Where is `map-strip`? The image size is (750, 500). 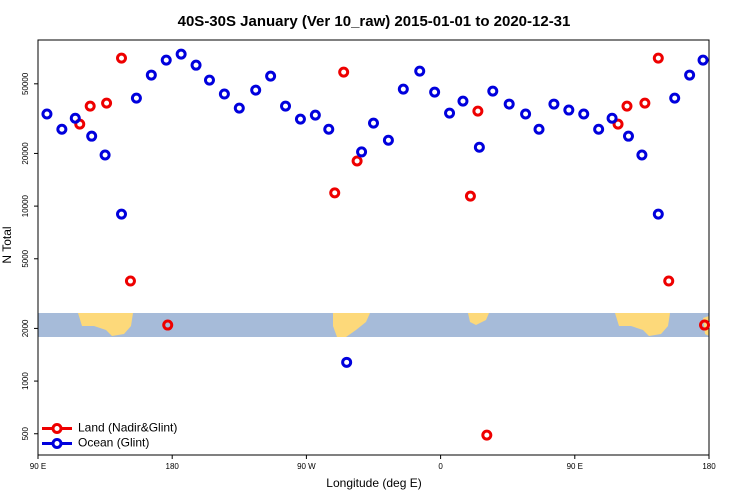
map-strip is located at coordinates (373, 325).